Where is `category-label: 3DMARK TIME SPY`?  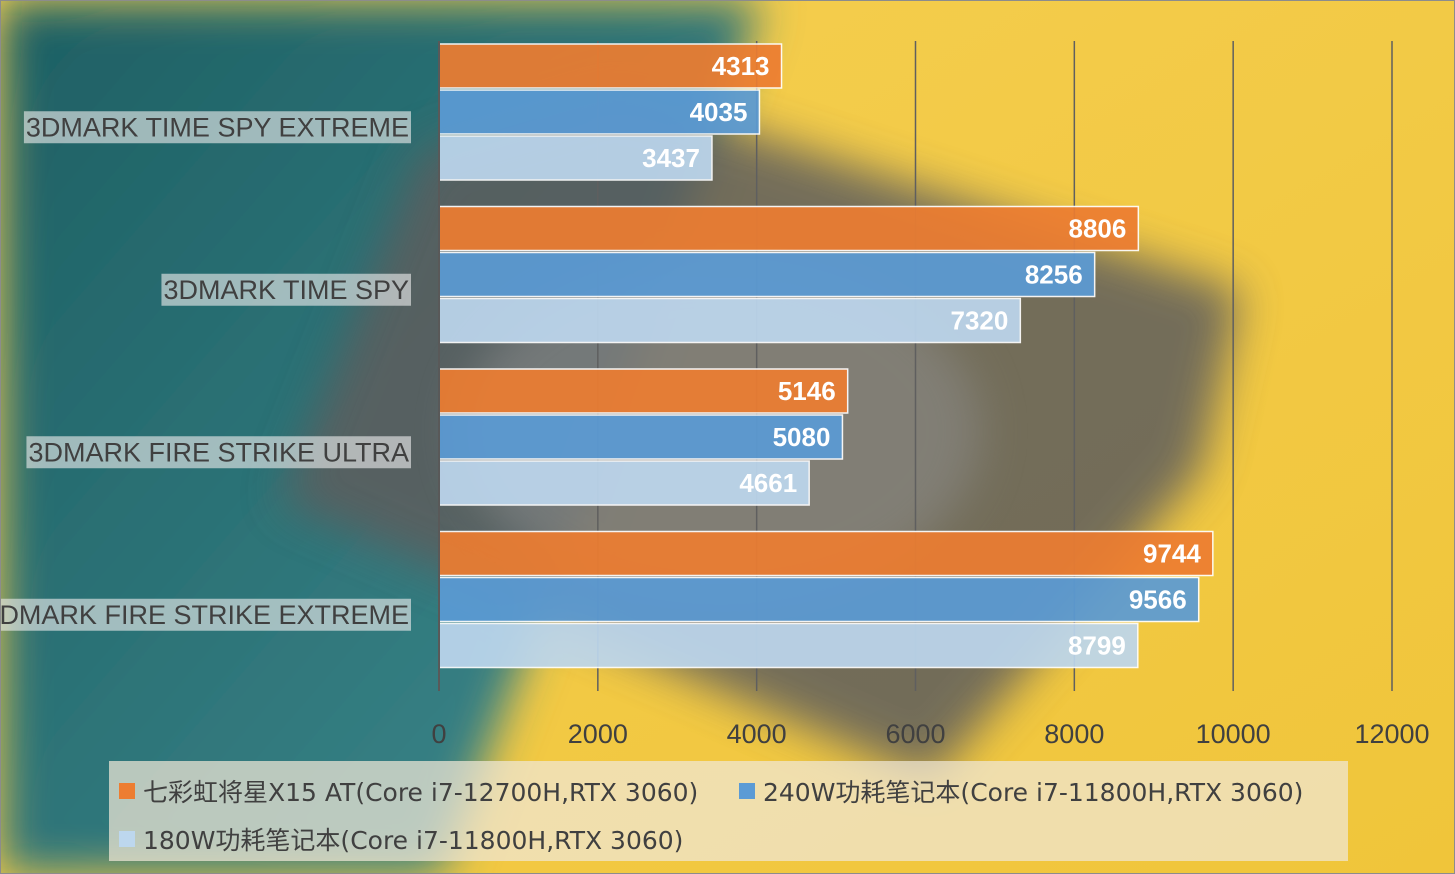 category-label: 3DMARK TIME SPY is located at coordinates (286, 290).